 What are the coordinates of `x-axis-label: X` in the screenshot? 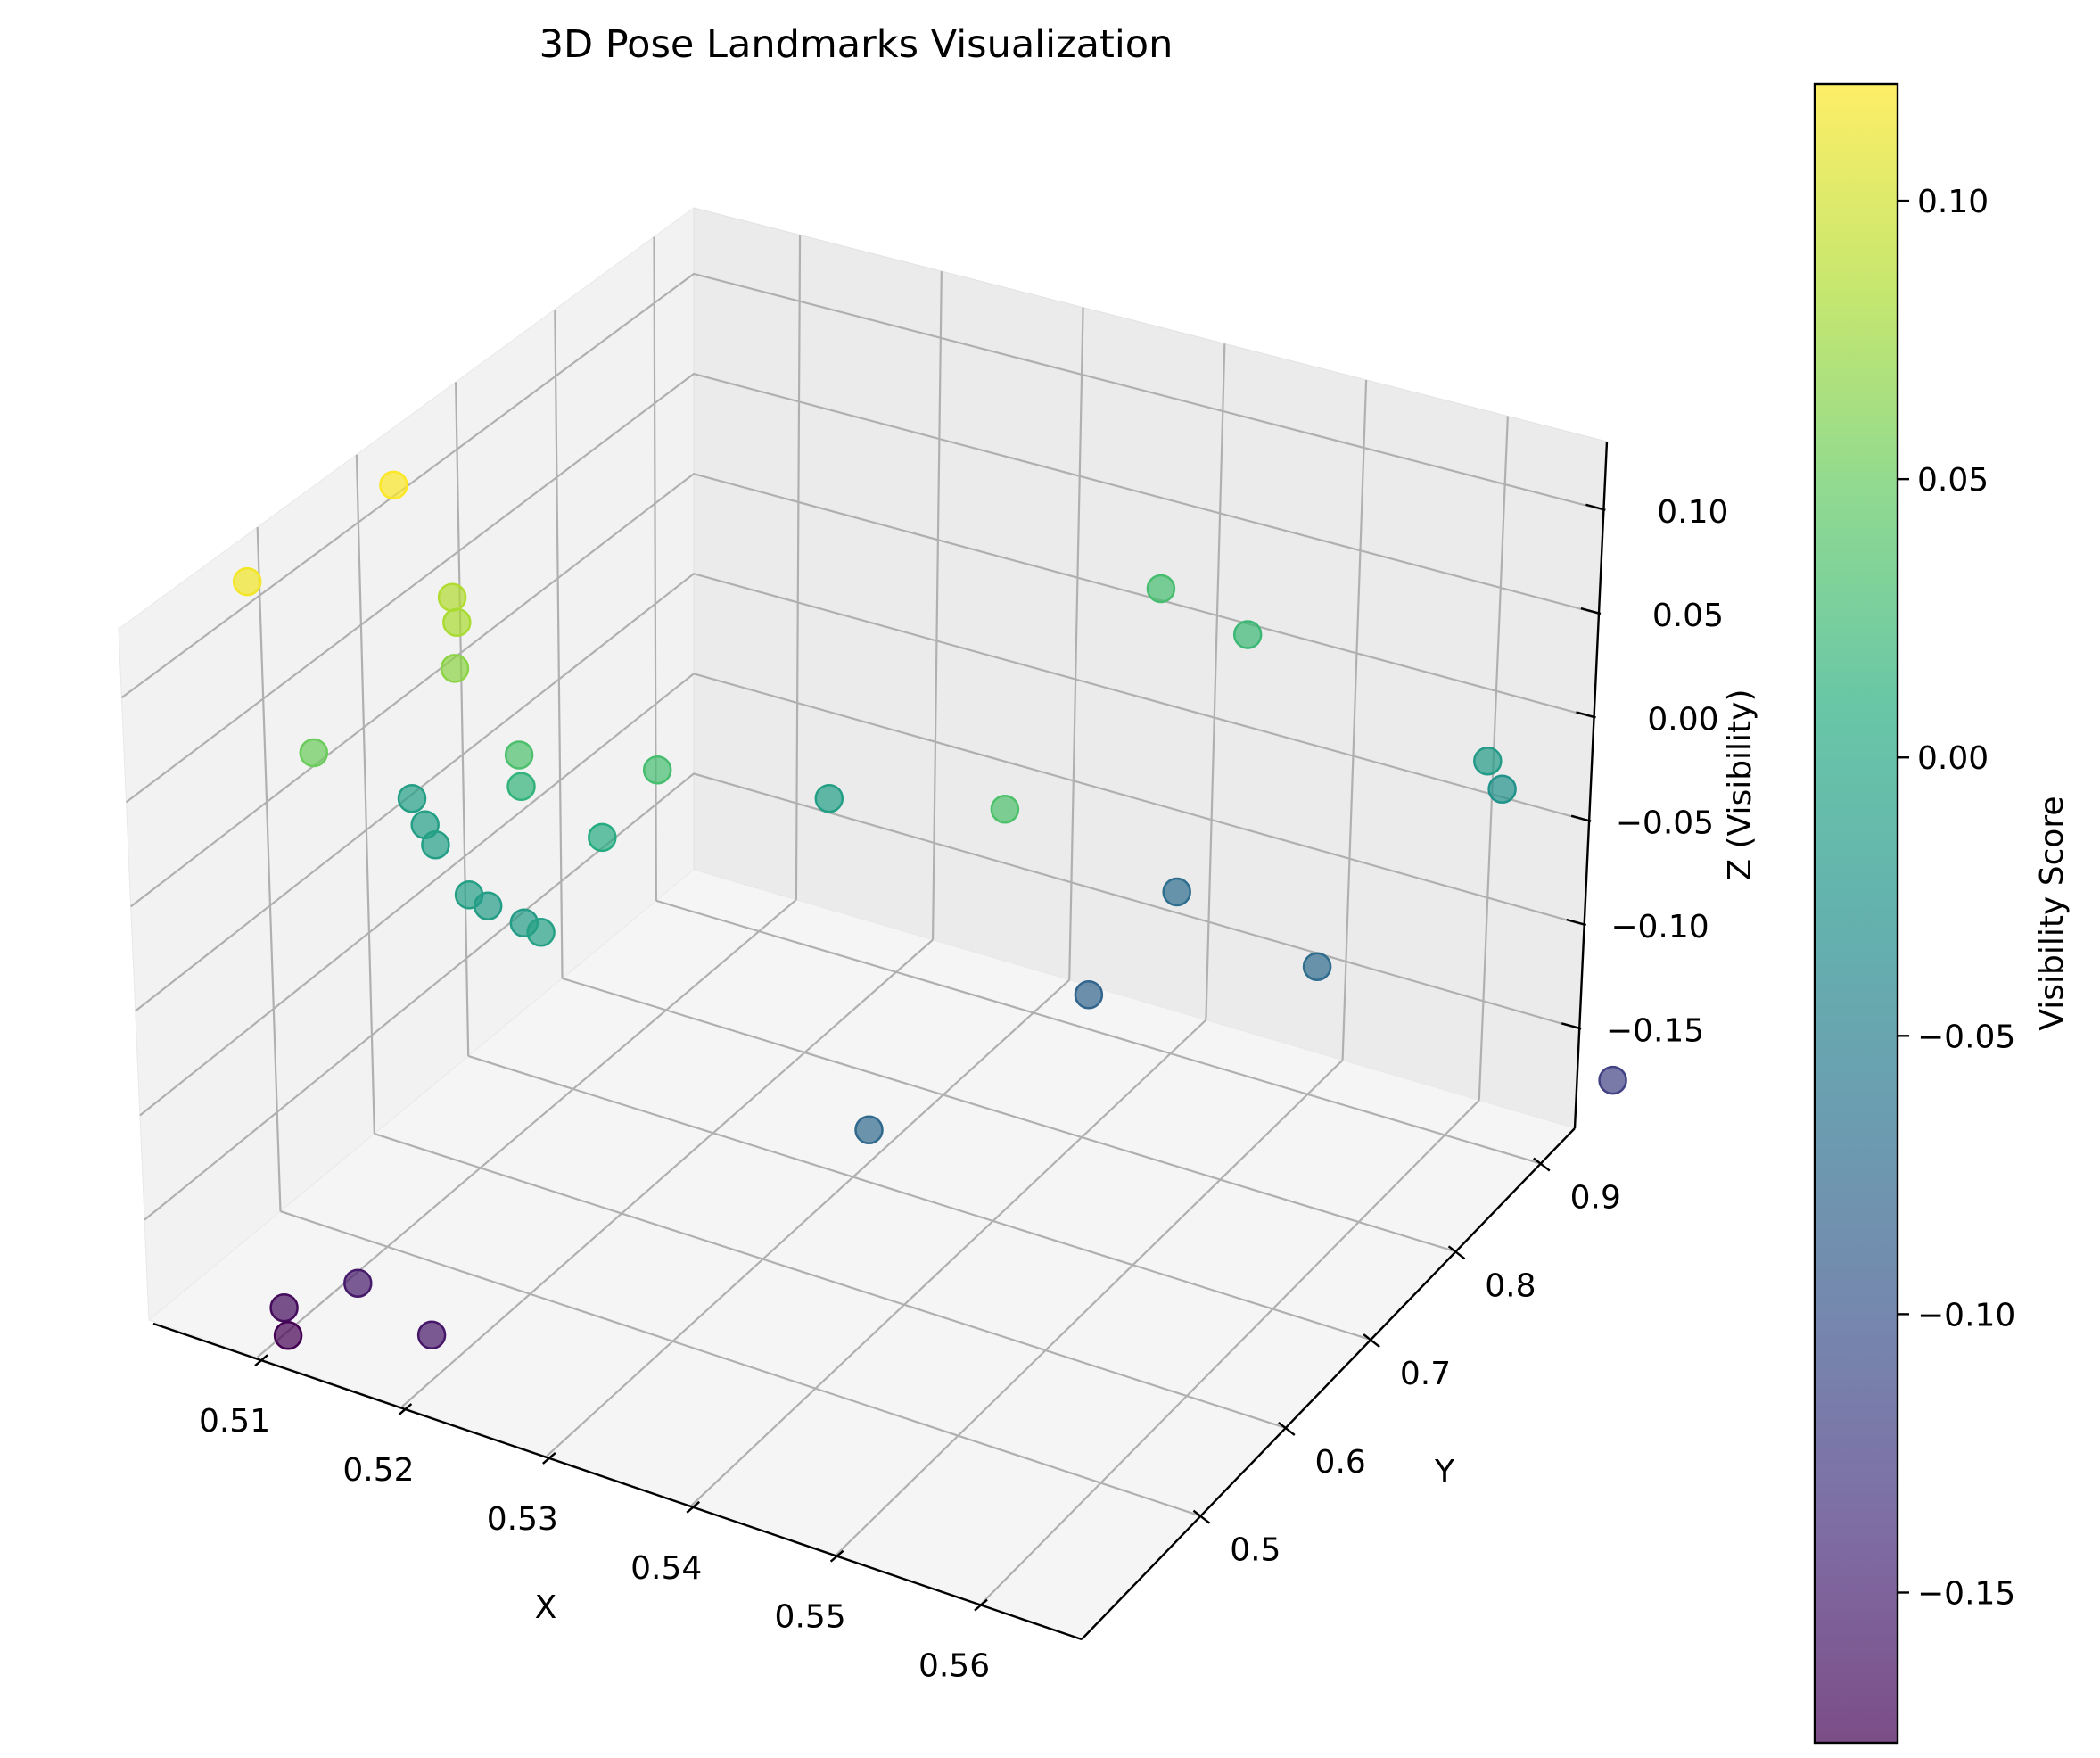 It's located at (546, 1607).